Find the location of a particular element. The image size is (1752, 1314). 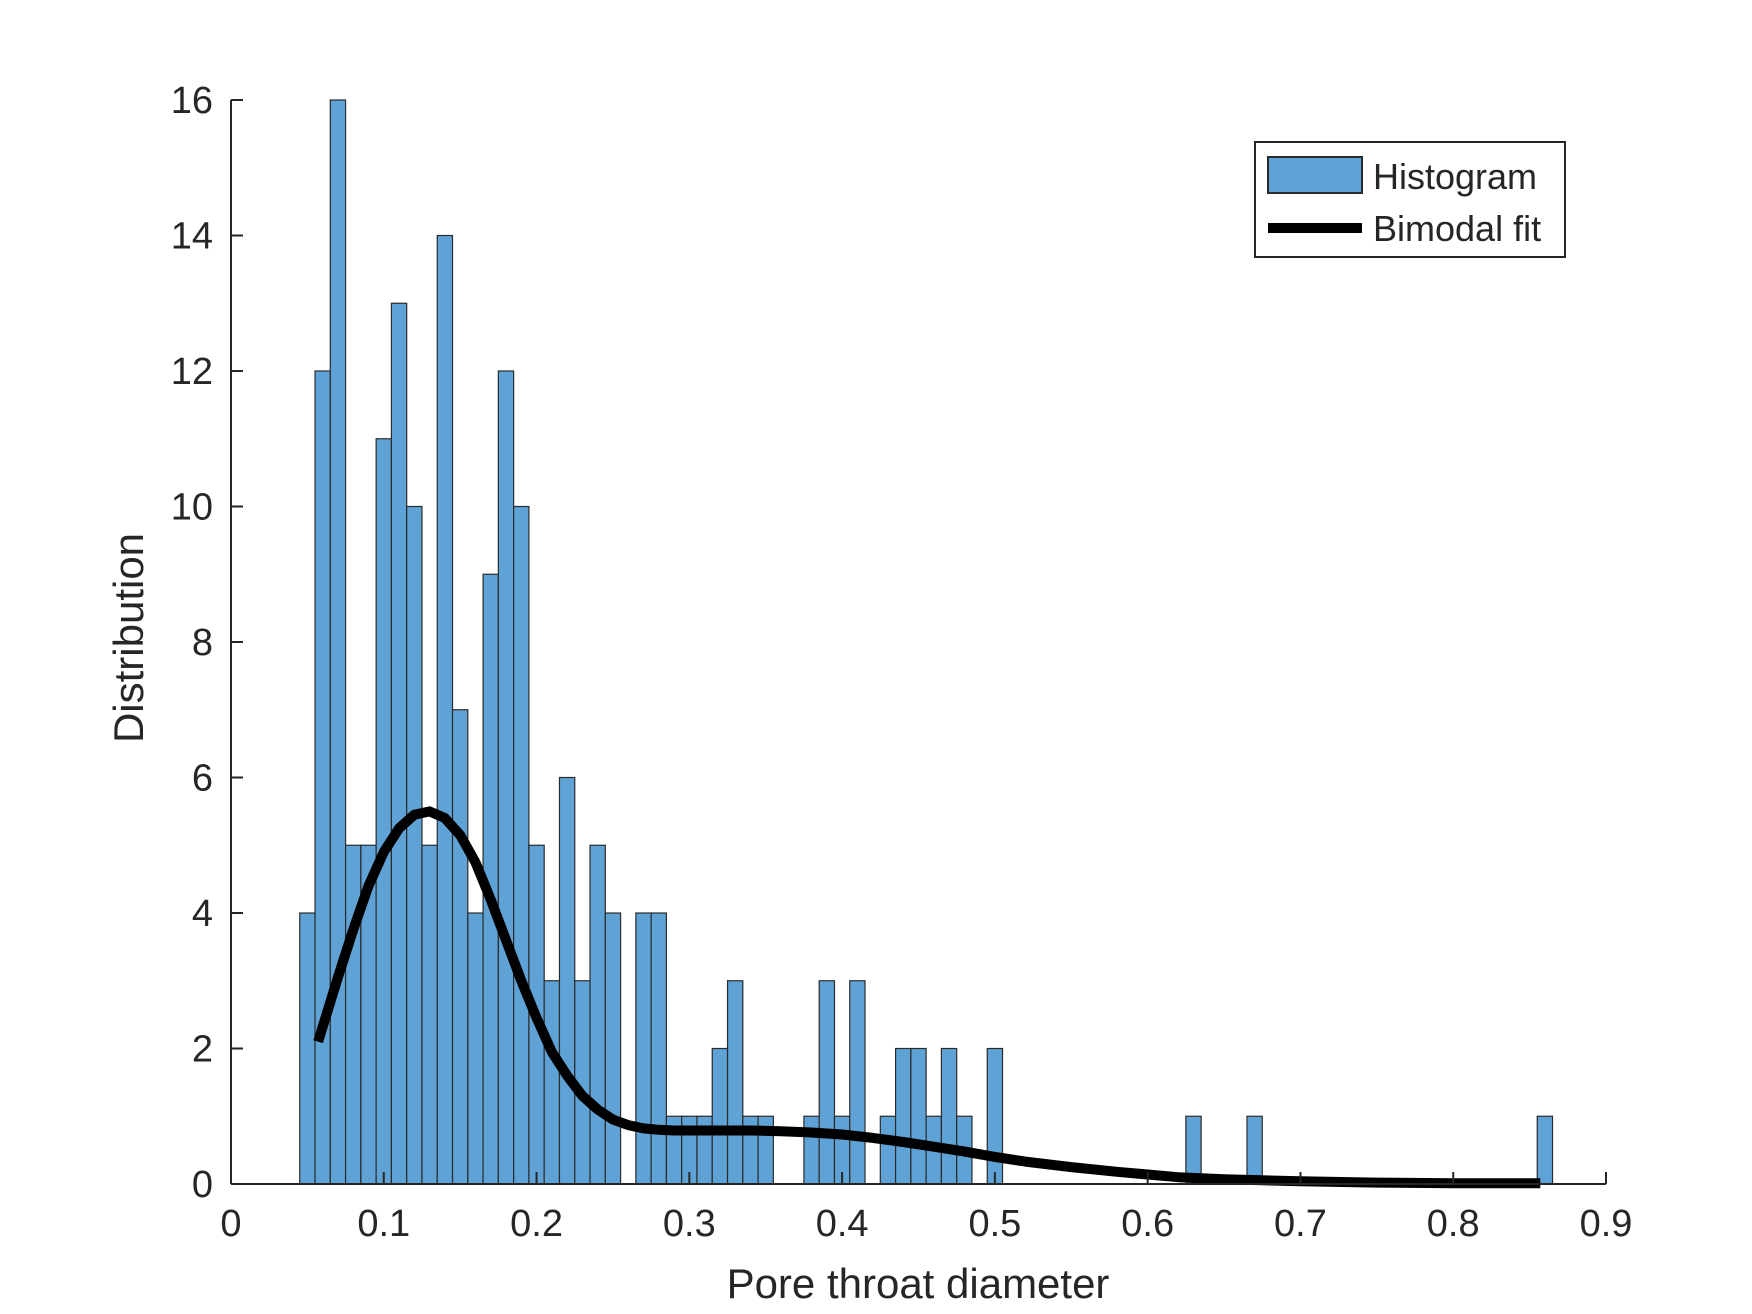

y-tick-label: 2 is located at coordinates (202, 1050).